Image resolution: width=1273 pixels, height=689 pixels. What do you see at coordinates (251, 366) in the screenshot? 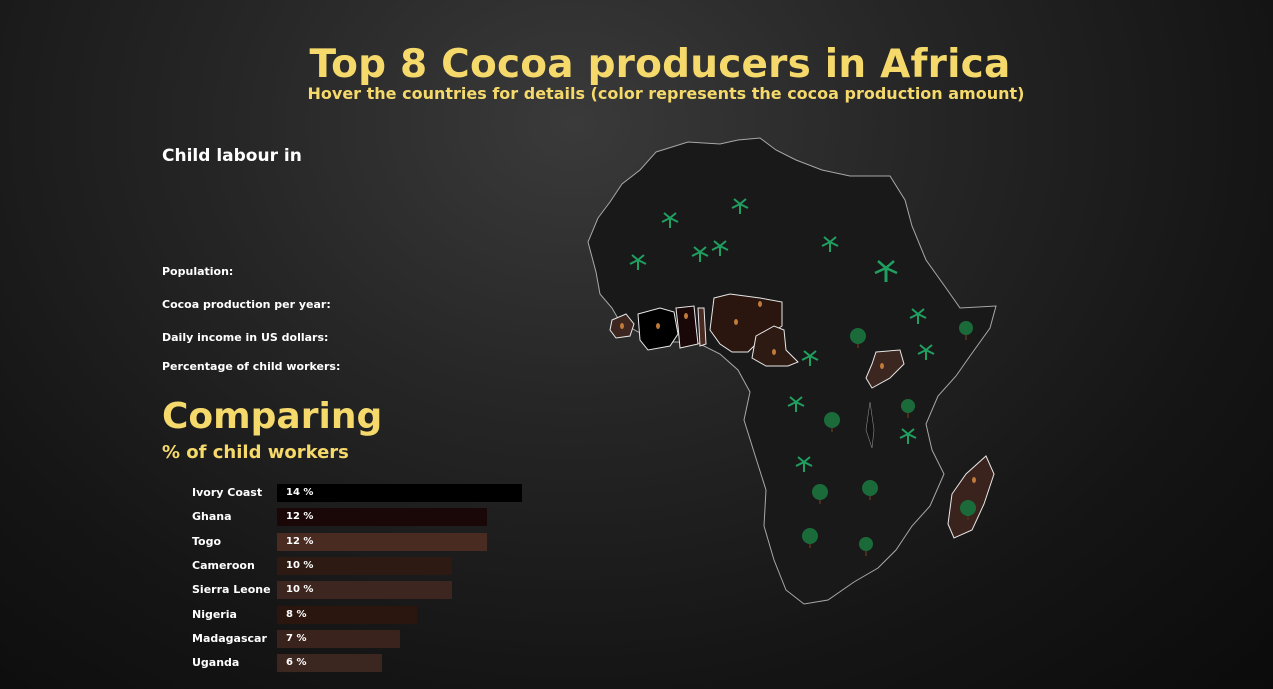
I see `percentage-label: Percentage of child workers:` at bounding box center [251, 366].